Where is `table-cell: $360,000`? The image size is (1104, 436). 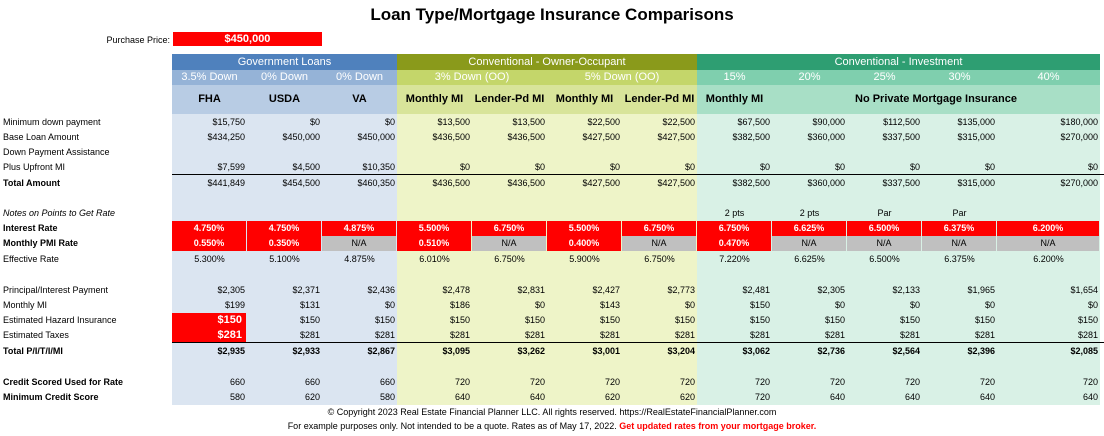 table-cell: $360,000 is located at coordinates (826, 137).